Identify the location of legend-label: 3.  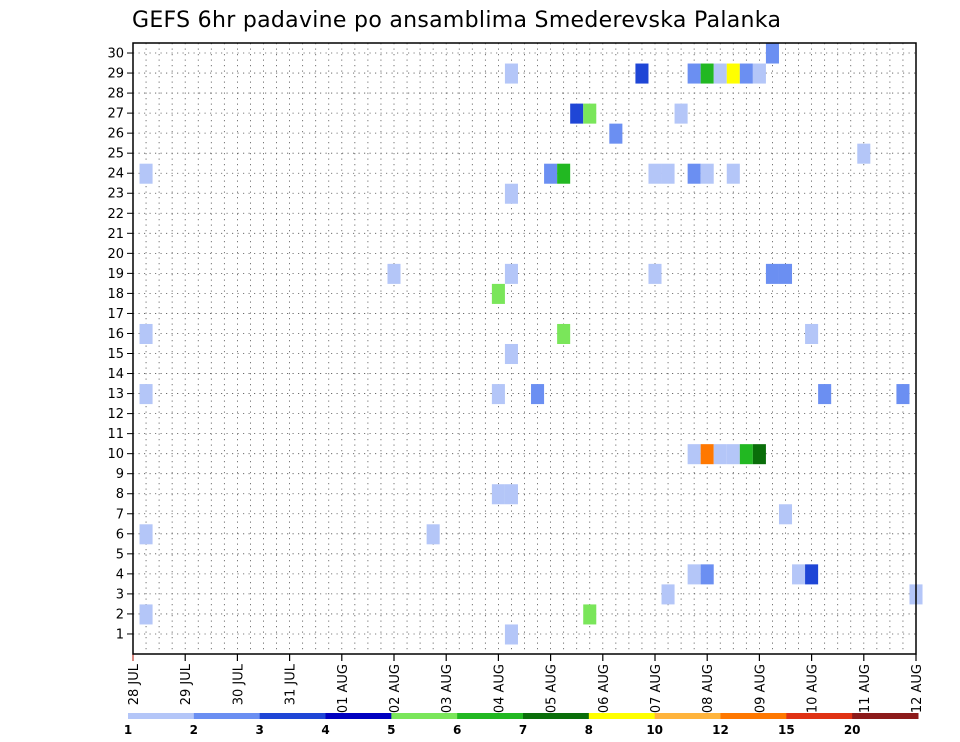
(259, 730).